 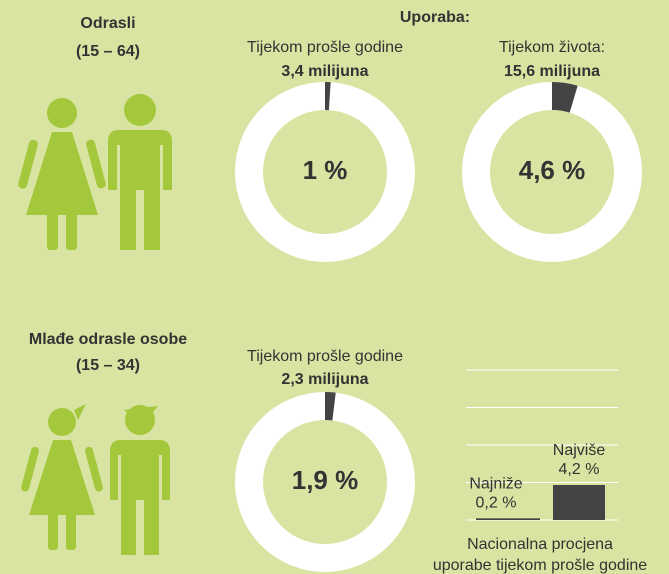 I want to click on young-title: Mlađe odrasle osobe, so click(x=108, y=339).